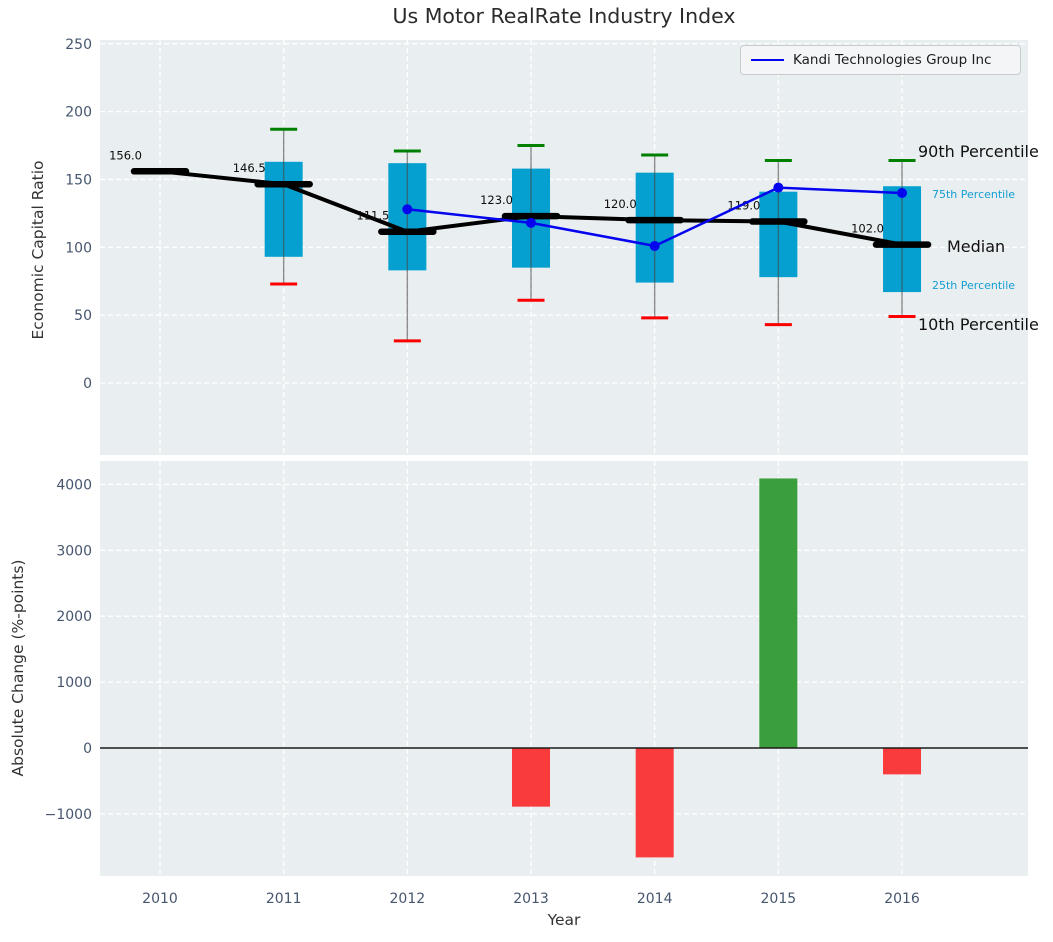  Describe the element at coordinates (125, 155) in the screenshot. I see `median-value-label-2010: 156.0` at that location.